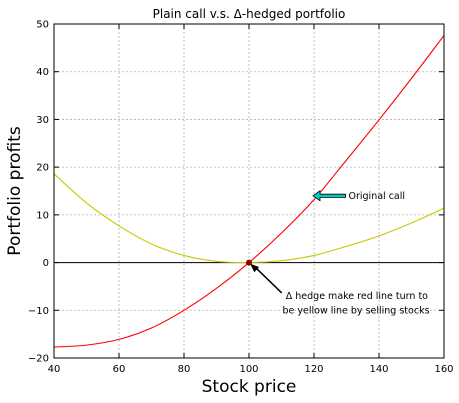 The width and height of the screenshot is (459, 403). I want to click on hedge-arrow-line, so click(268, 279).